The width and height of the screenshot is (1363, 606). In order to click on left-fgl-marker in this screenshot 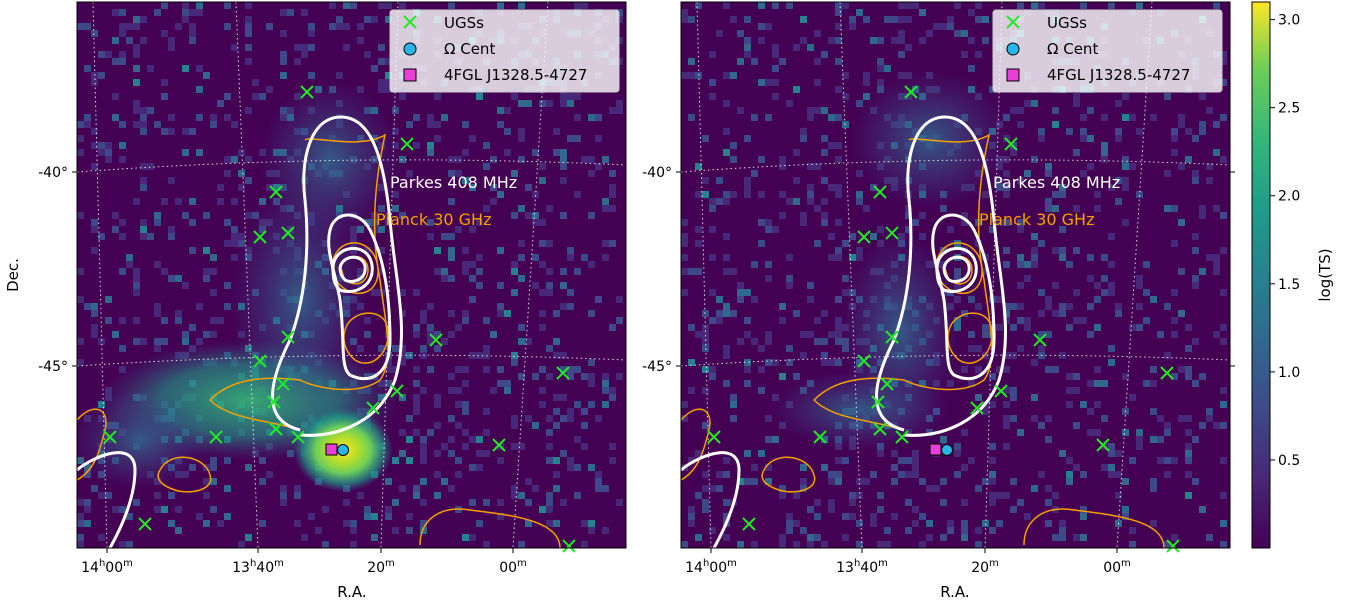, I will do `click(331, 449)`.